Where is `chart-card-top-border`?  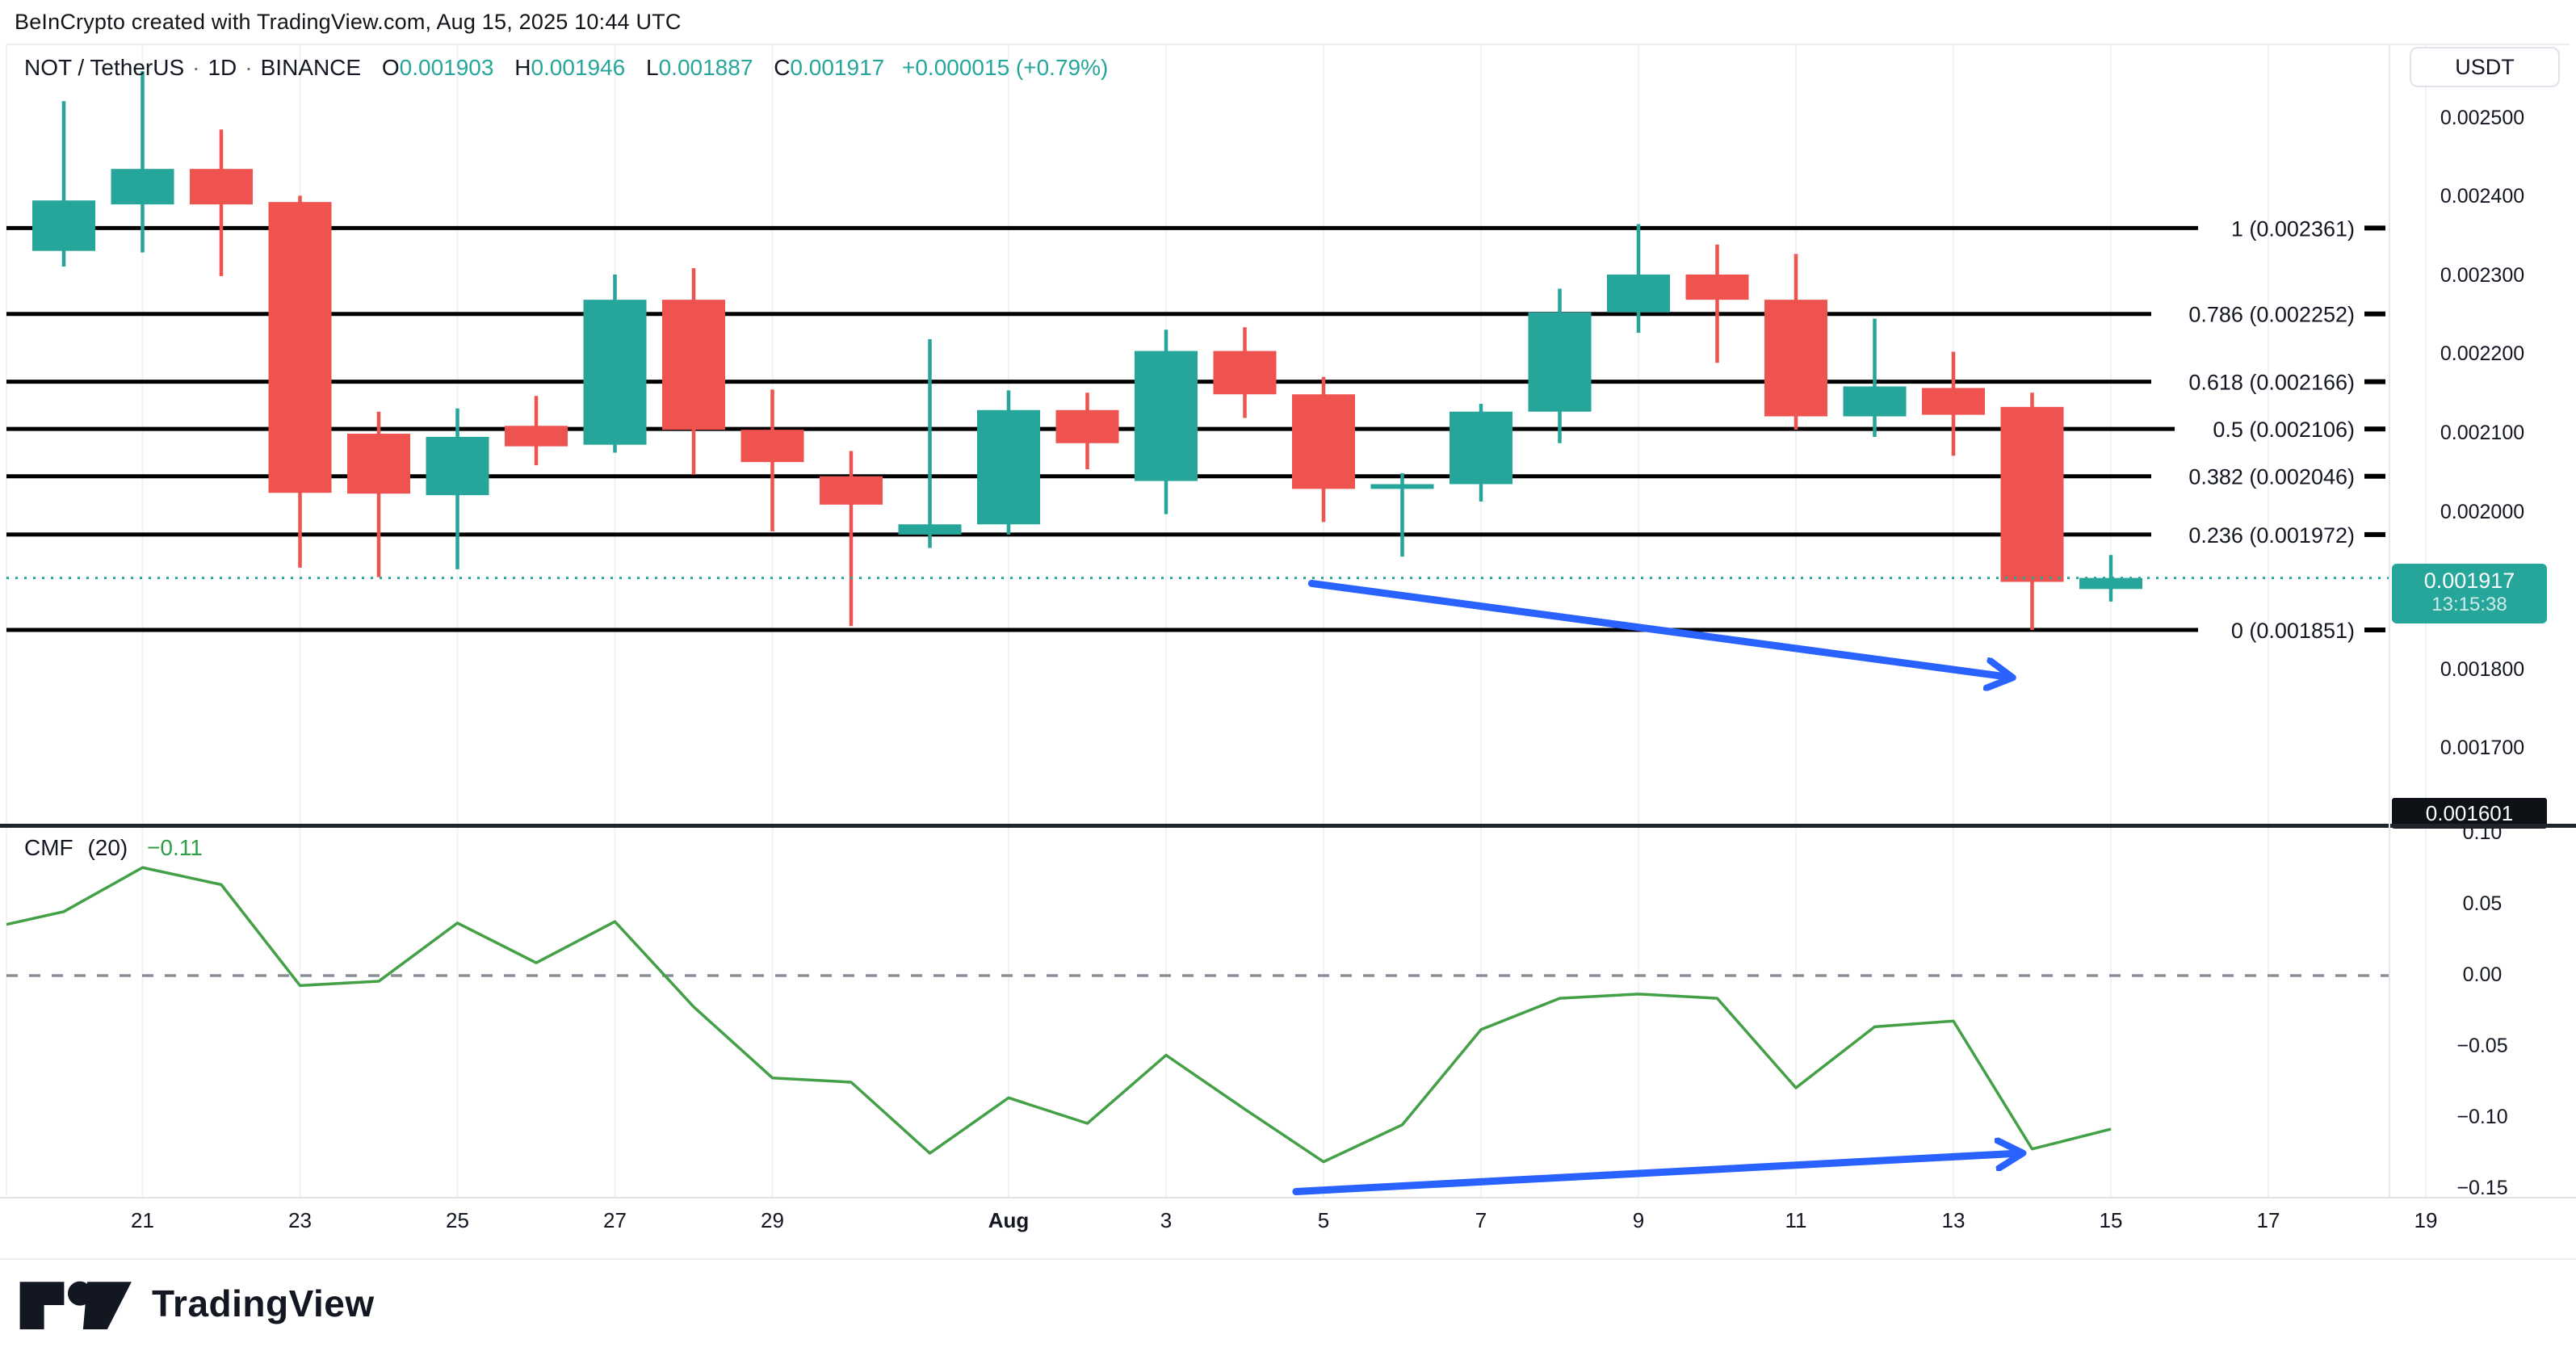
chart-card-top-border is located at coordinates (1288, 44).